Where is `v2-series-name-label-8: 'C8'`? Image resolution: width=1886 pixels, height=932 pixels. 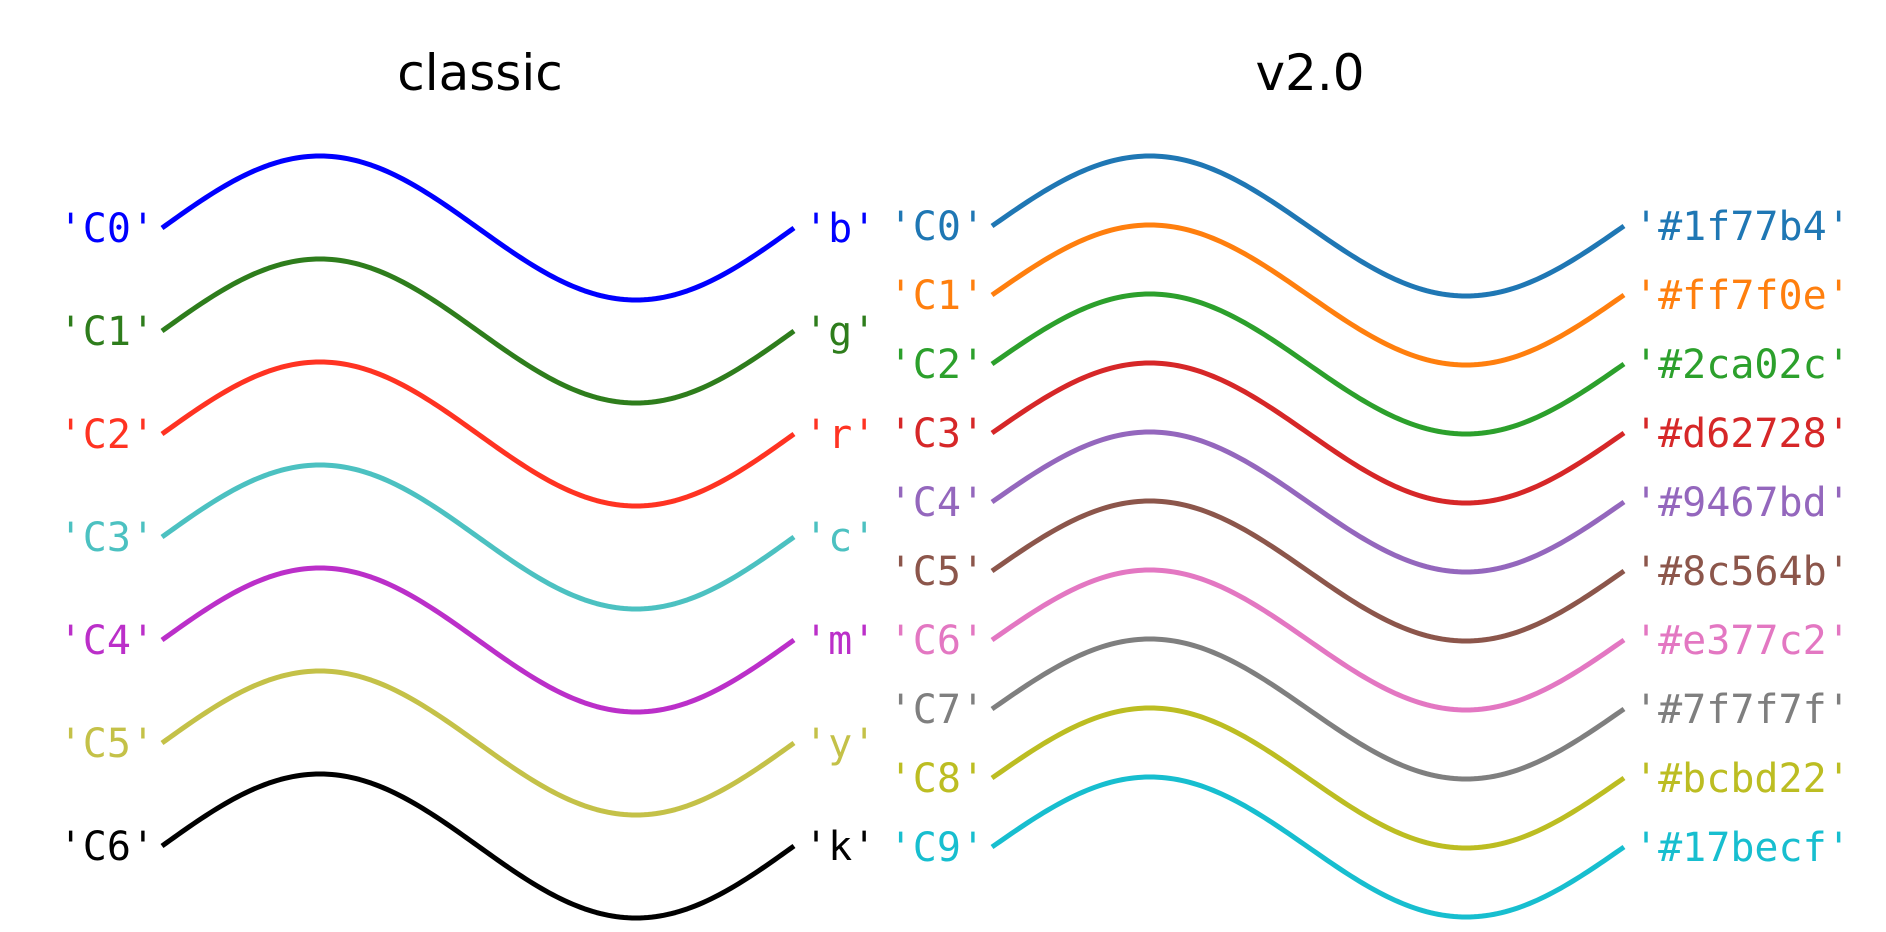 v2-series-name-label-8: 'C8' is located at coordinates (937, 779).